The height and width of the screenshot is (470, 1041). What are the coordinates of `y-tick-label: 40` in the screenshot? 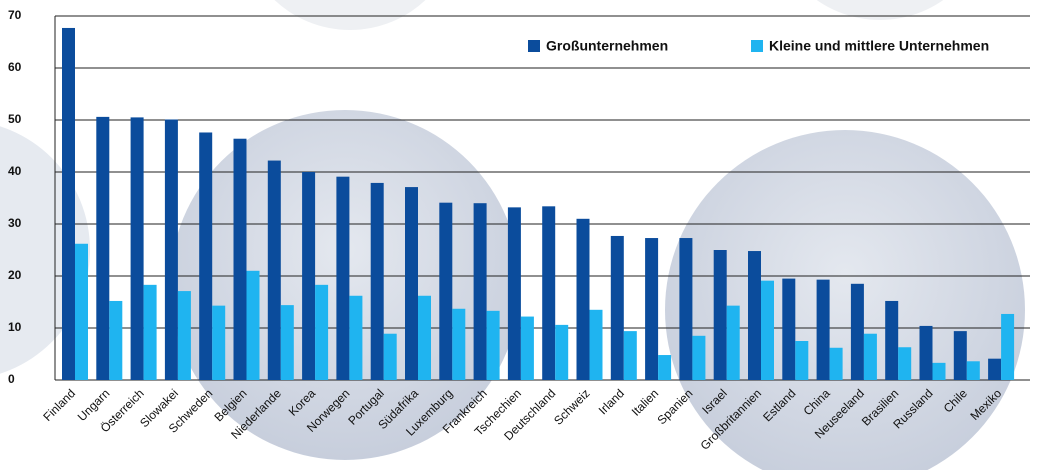 It's located at (15, 171).